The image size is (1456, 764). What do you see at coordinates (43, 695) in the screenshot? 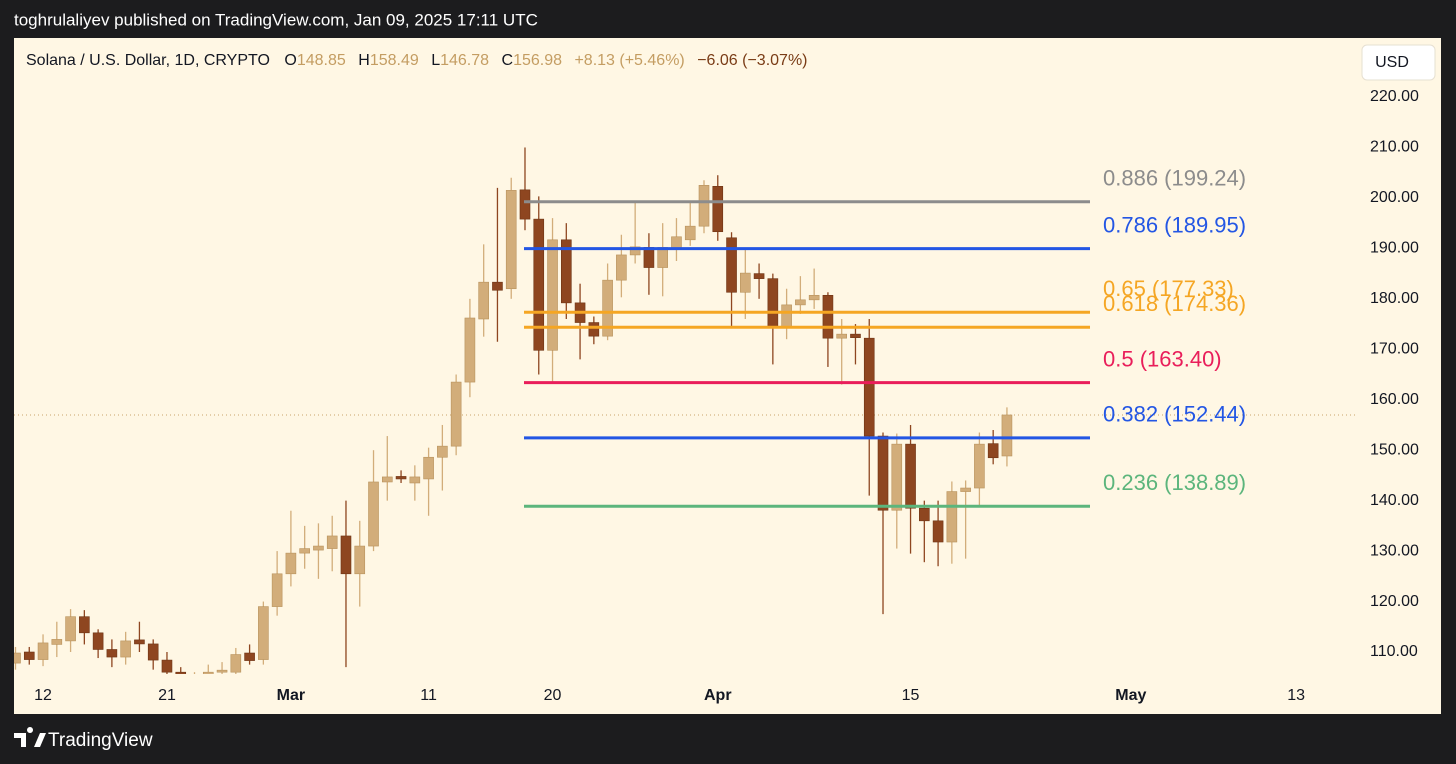
I see `x-tick-label: 12` at bounding box center [43, 695].